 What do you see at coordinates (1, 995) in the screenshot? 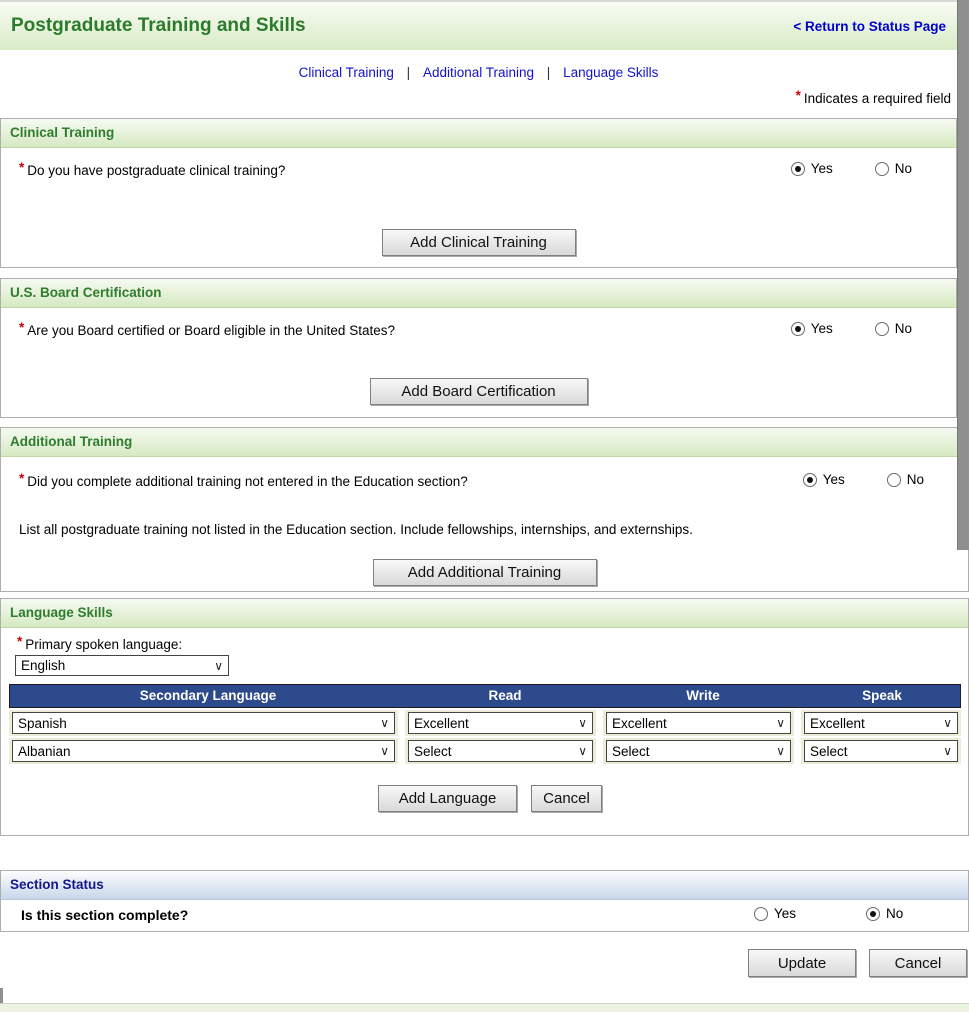
I see `left-edge-mark` at bounding box center [1, 995].